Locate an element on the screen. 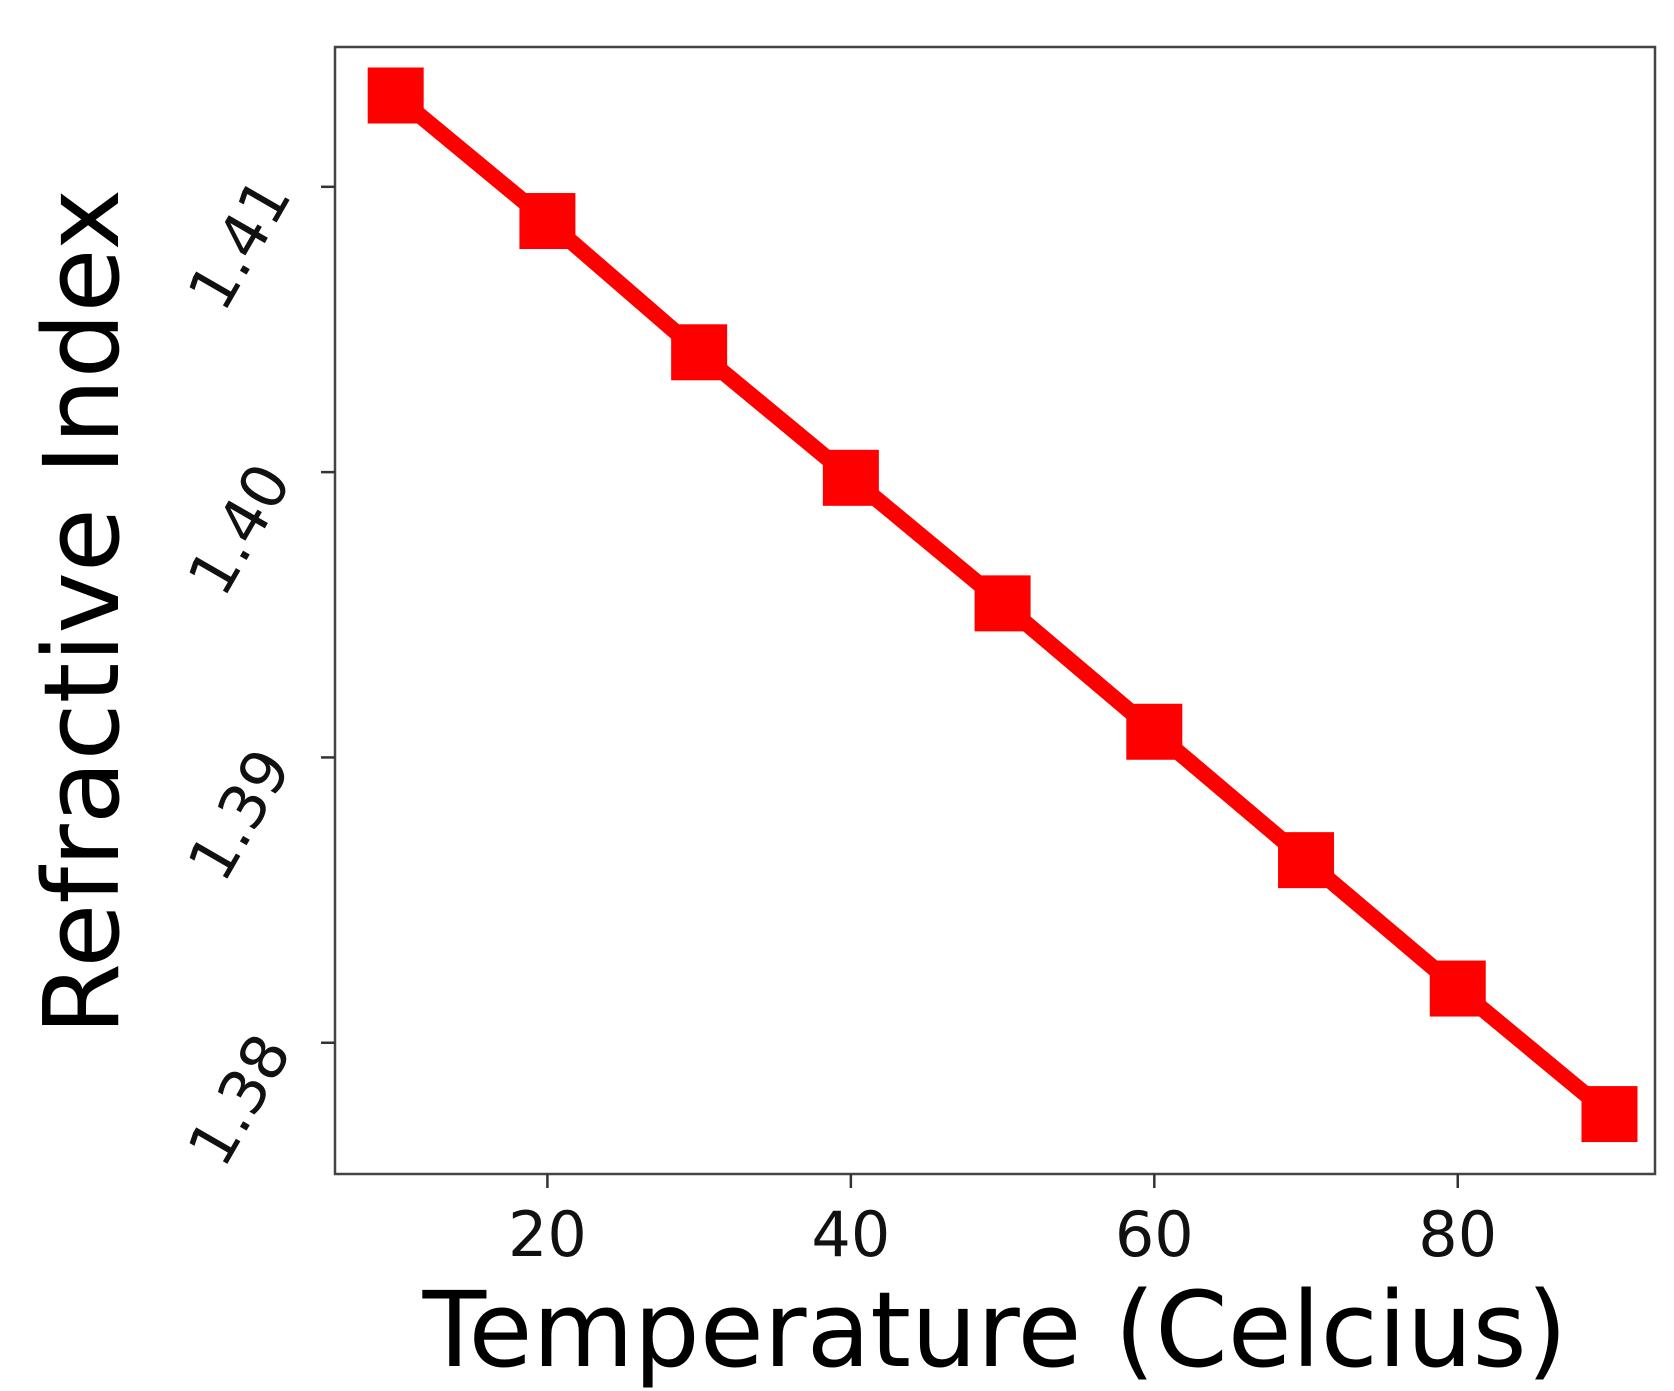 The image size is (1674, 1391). y-tick-label: 1.38 is located at coordinates (239, 1100).